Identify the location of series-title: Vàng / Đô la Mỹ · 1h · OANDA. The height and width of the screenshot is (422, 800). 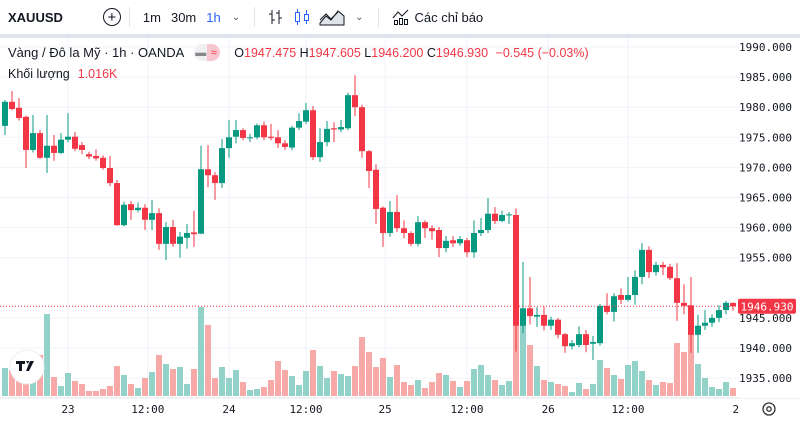
(96, 52).